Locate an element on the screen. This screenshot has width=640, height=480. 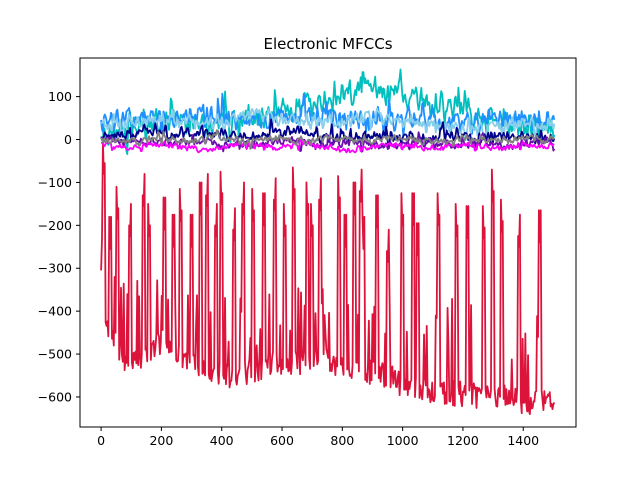
chart-title: Electronic MFCCs is located at coordinates (327, 44).